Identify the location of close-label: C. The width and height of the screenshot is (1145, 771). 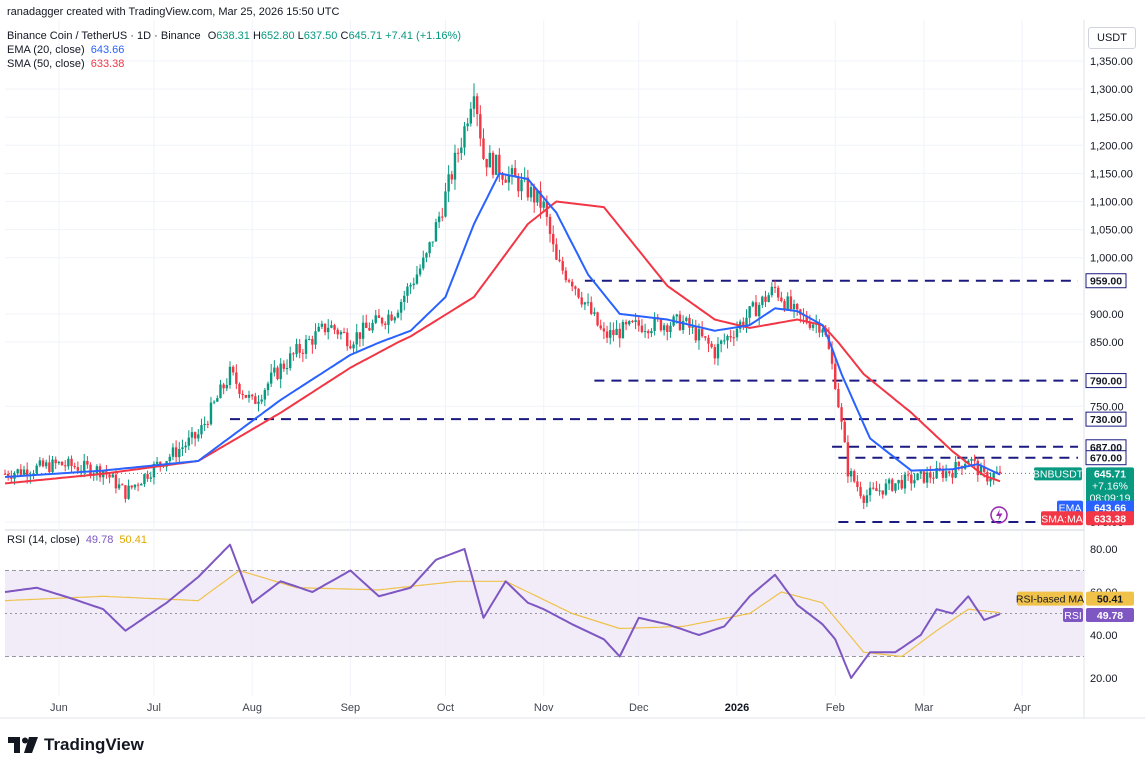
(344, 36).